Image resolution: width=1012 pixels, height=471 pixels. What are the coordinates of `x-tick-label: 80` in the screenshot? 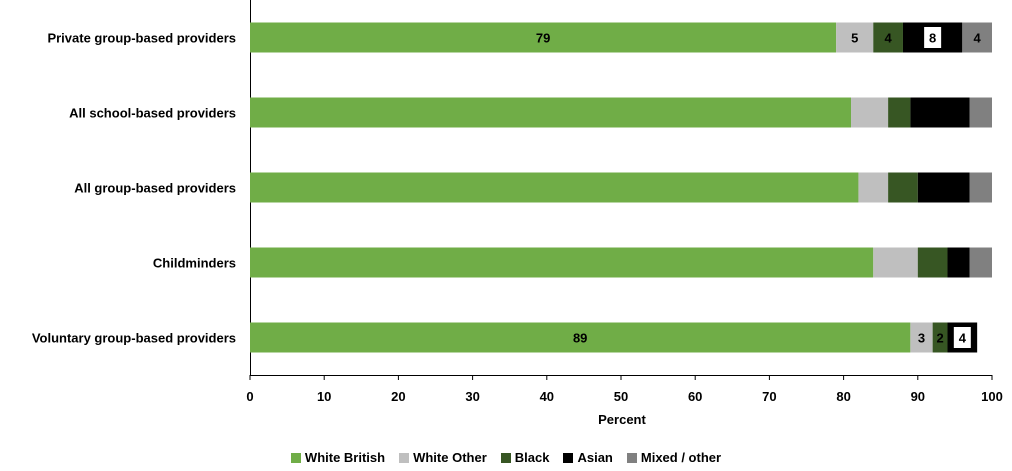 It's located at (843, 396).